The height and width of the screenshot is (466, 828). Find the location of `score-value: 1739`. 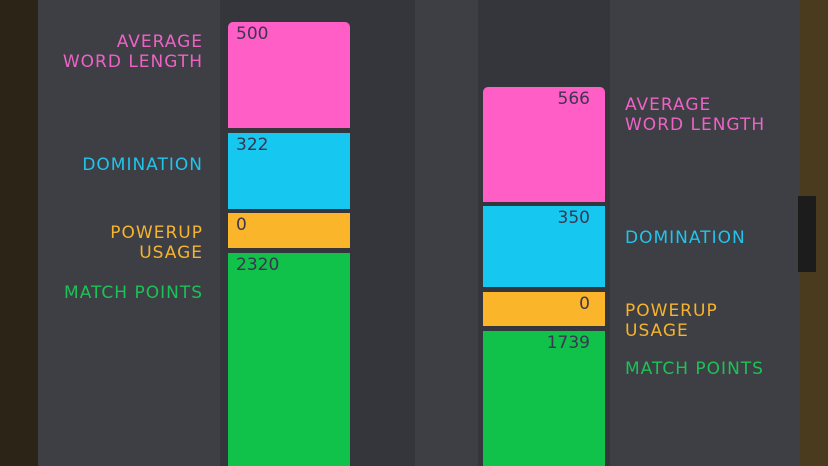

score-value: 1739 is located at coordinates (568, 343).